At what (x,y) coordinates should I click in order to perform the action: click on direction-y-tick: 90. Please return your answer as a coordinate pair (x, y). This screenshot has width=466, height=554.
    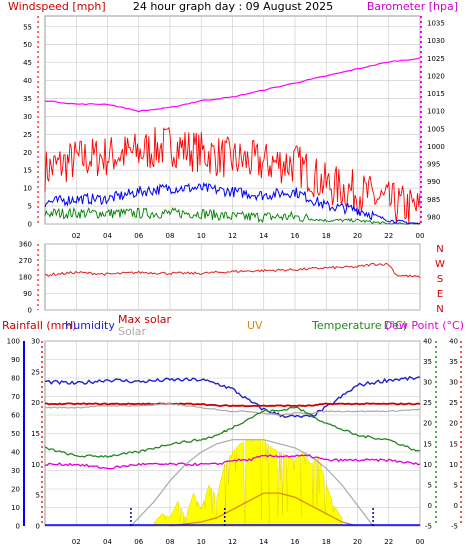
    Looking at the image, I should click on (27, 294).